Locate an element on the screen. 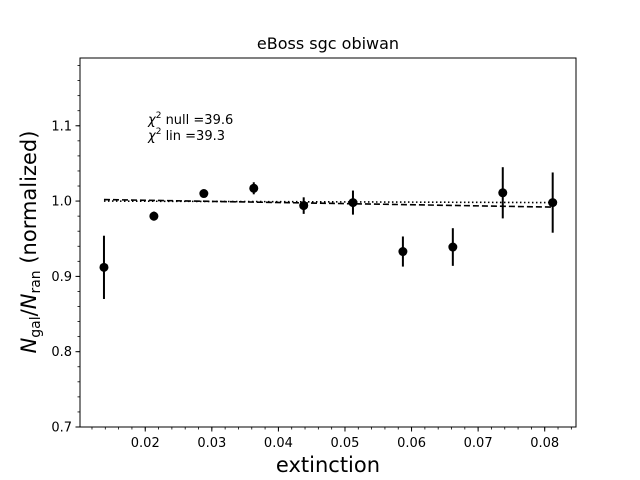 This screenshot has height=480, width=640. x-tick-label: 0.07 is located at coordinates (478, 443).